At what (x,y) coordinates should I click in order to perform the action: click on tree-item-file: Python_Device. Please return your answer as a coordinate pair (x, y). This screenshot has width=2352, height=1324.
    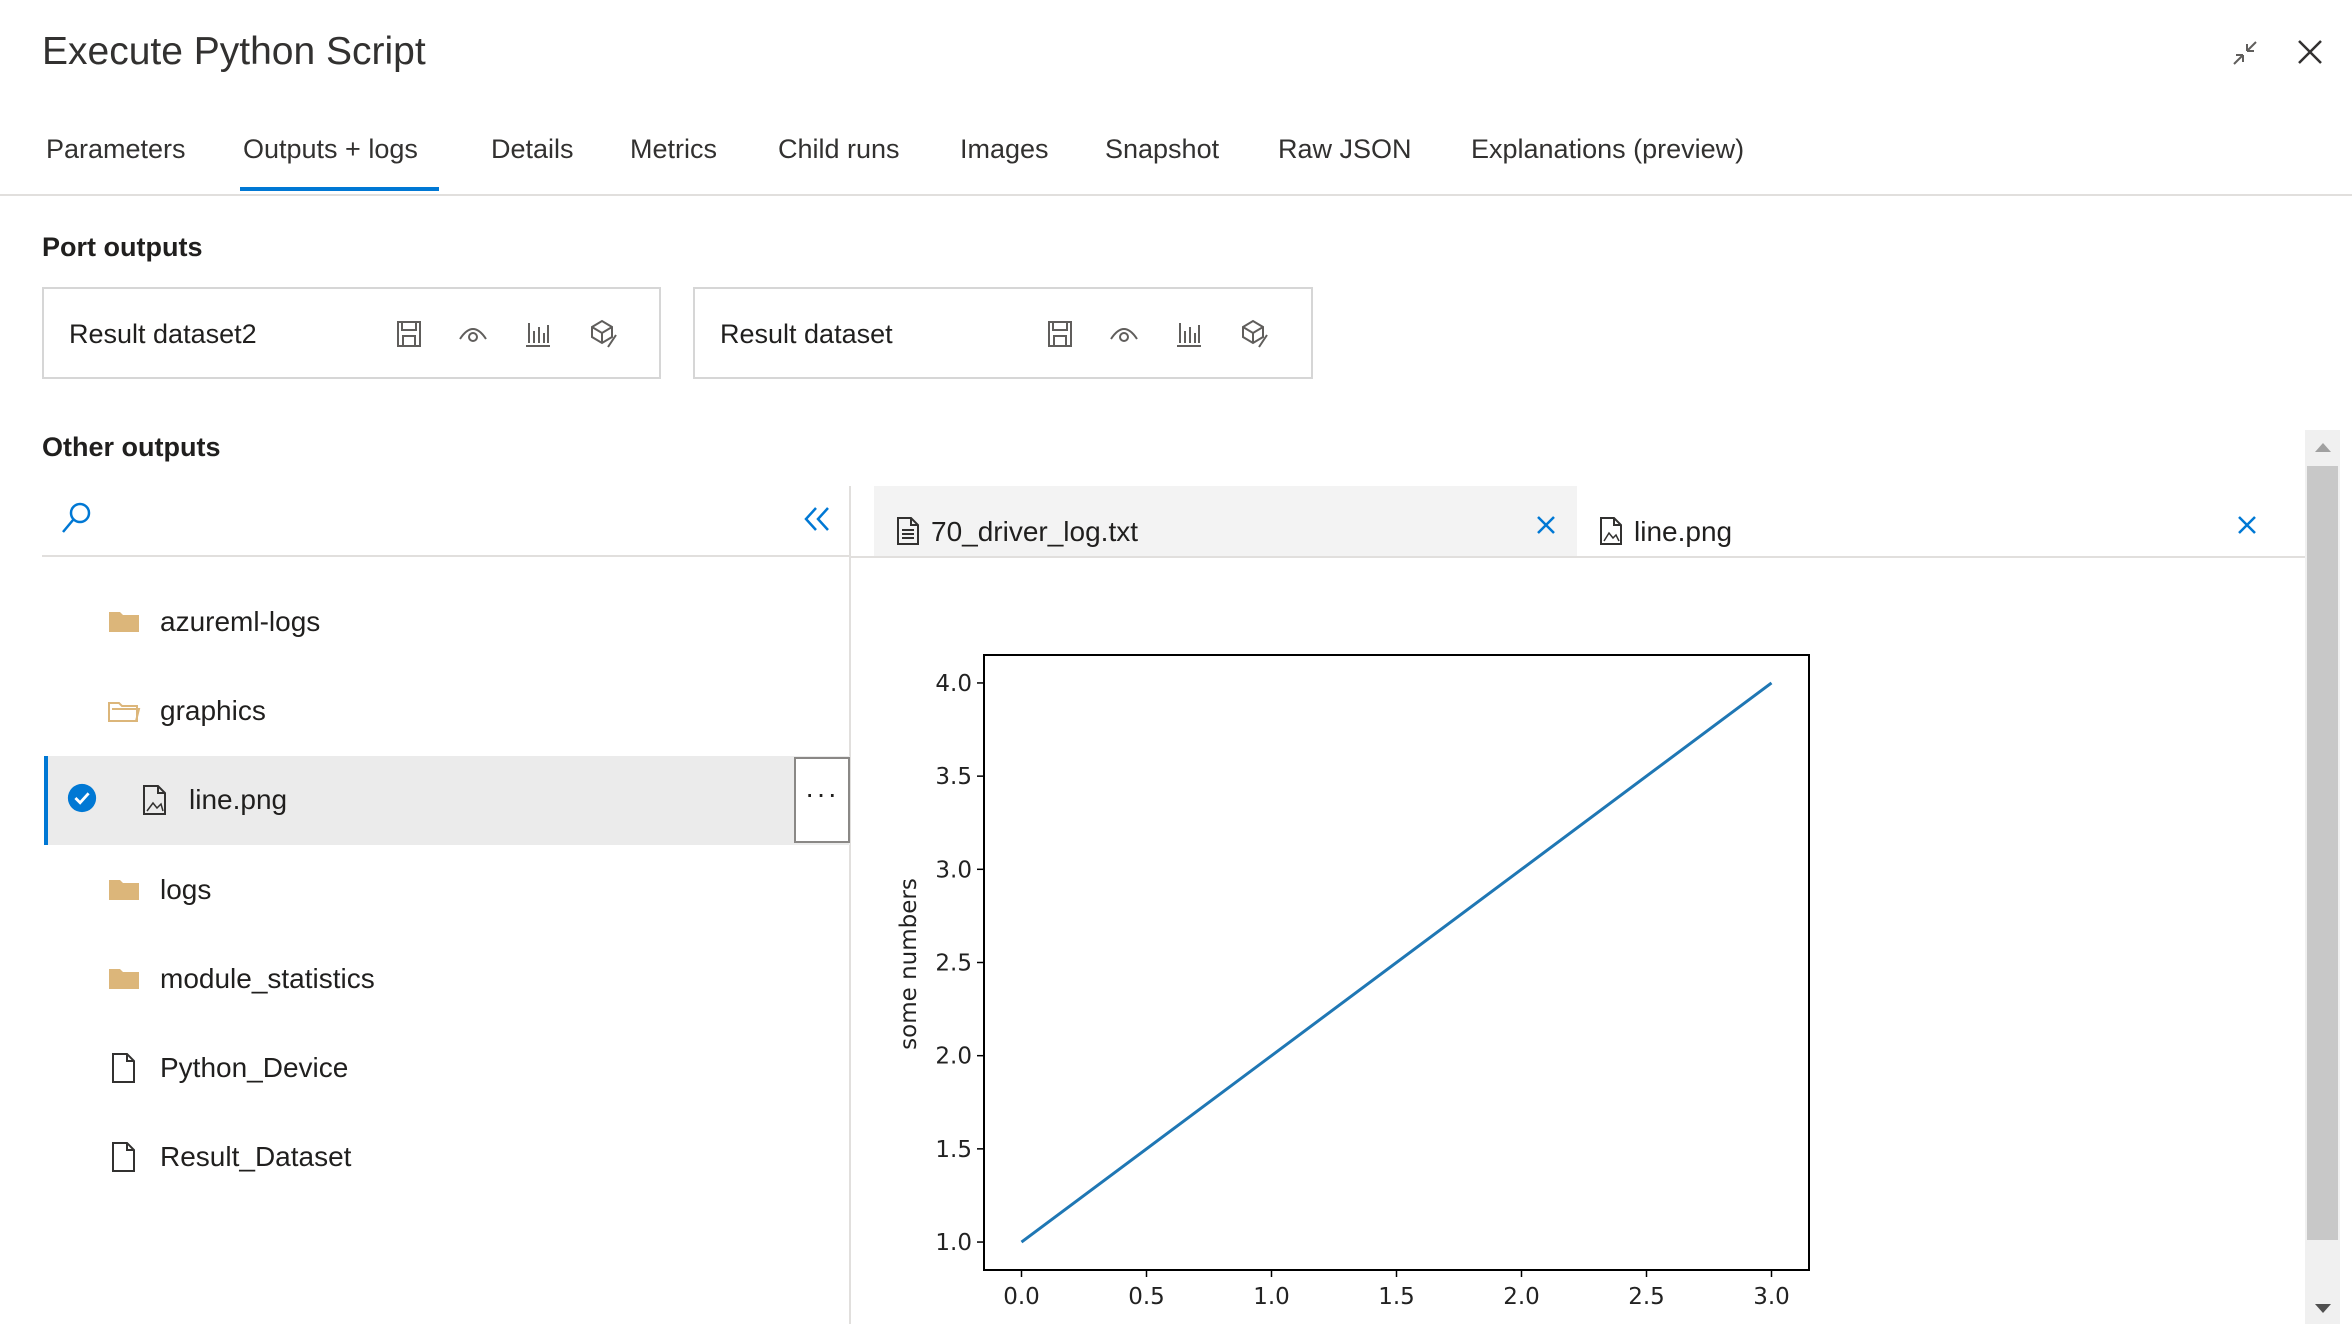
    Looking at the image, I should click on (447, 1068).